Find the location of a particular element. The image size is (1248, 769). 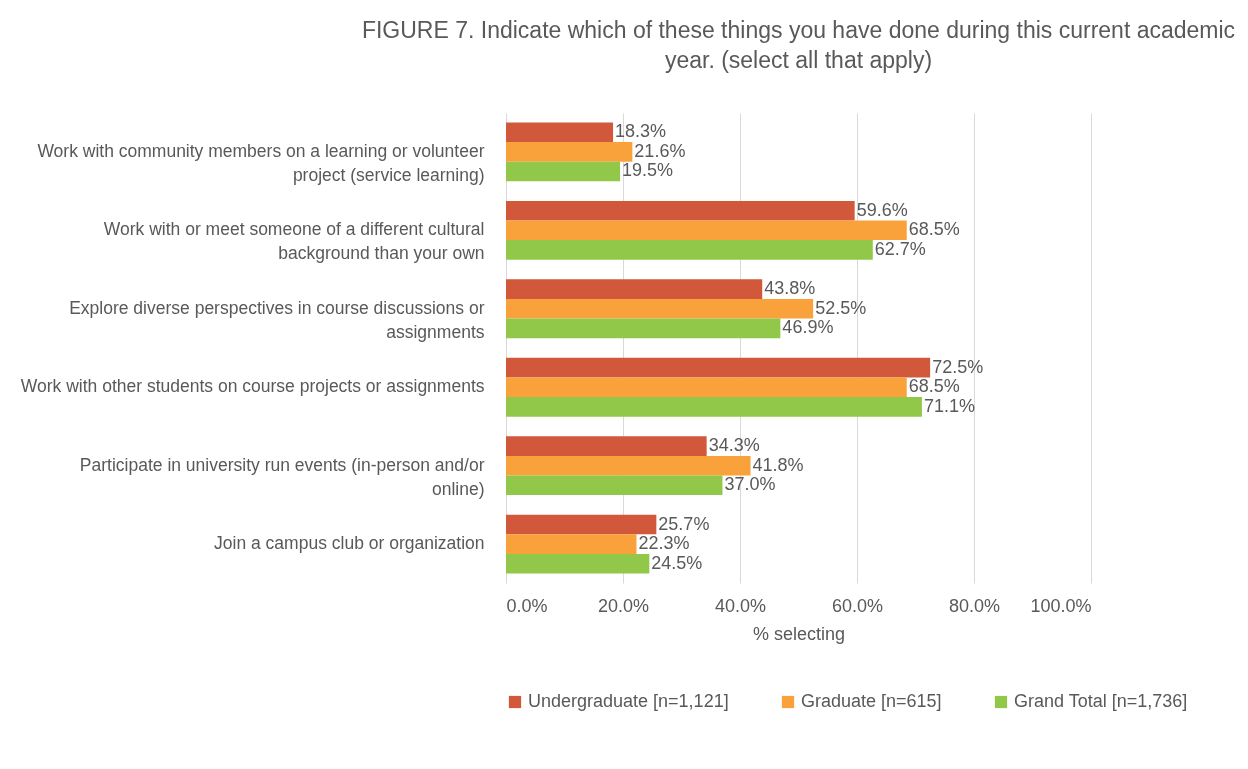

data-label: 43.8% is located at coordinates (790, 288).